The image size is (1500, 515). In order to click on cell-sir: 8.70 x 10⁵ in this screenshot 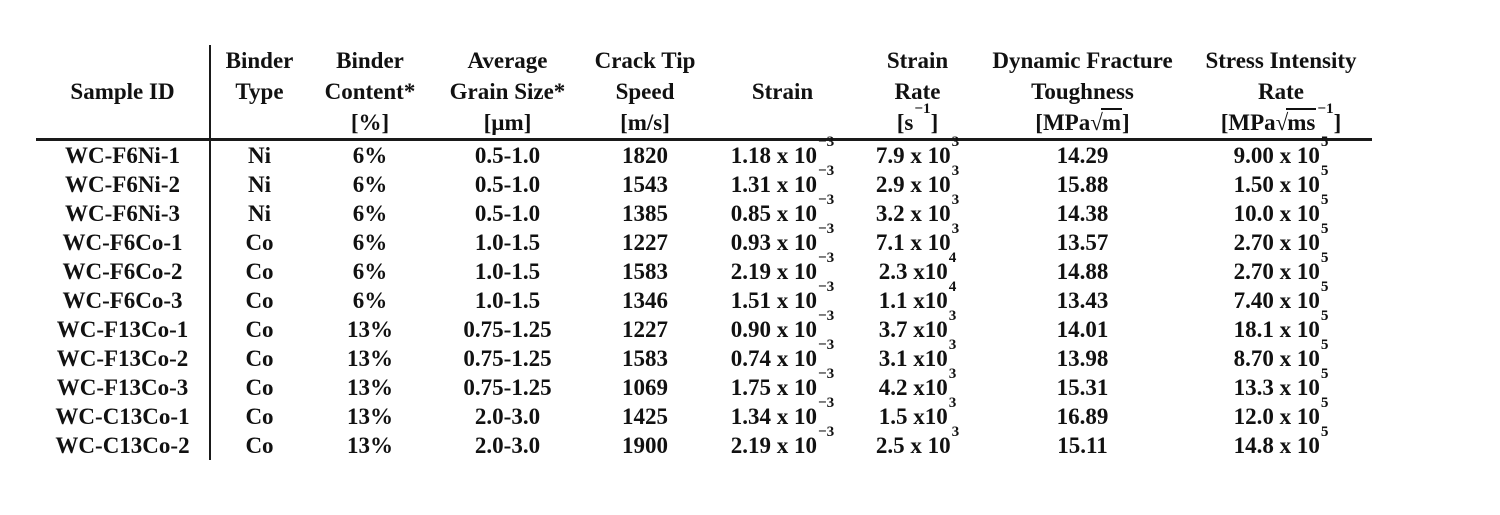, I will do `click(1281, 353)`.